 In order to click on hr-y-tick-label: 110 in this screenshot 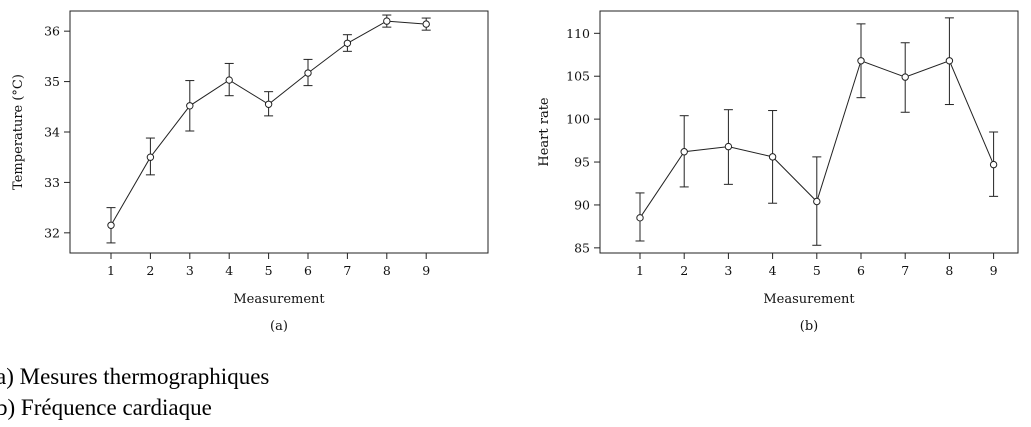, I will do `click(578, 33)`.